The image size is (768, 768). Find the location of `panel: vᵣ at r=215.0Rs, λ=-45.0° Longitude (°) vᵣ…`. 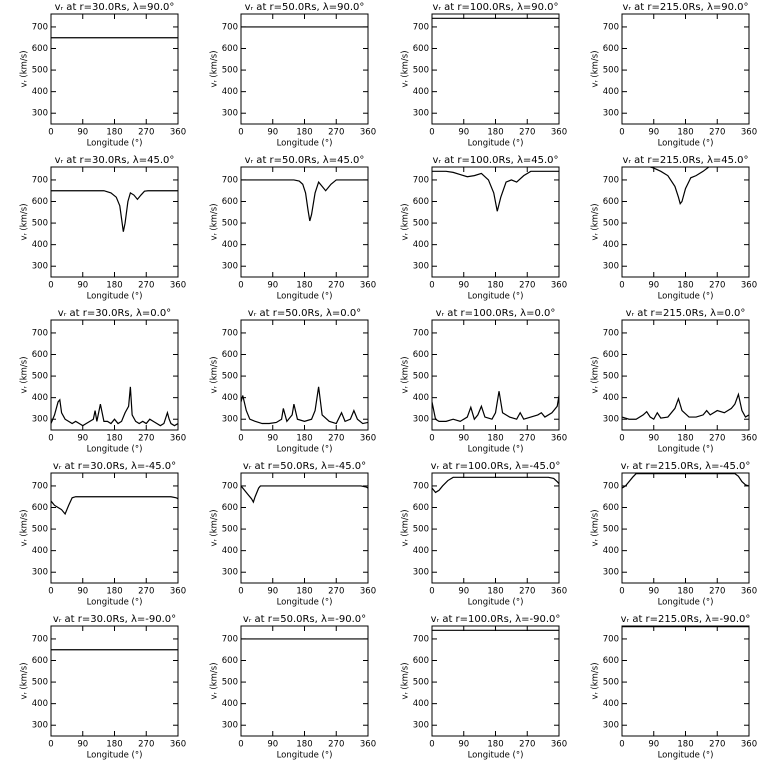

panel: vᵣ at r=215.0Rs, λ=-45.0° Longitude (°) vᵣ… is located at coordinates (674, 534).